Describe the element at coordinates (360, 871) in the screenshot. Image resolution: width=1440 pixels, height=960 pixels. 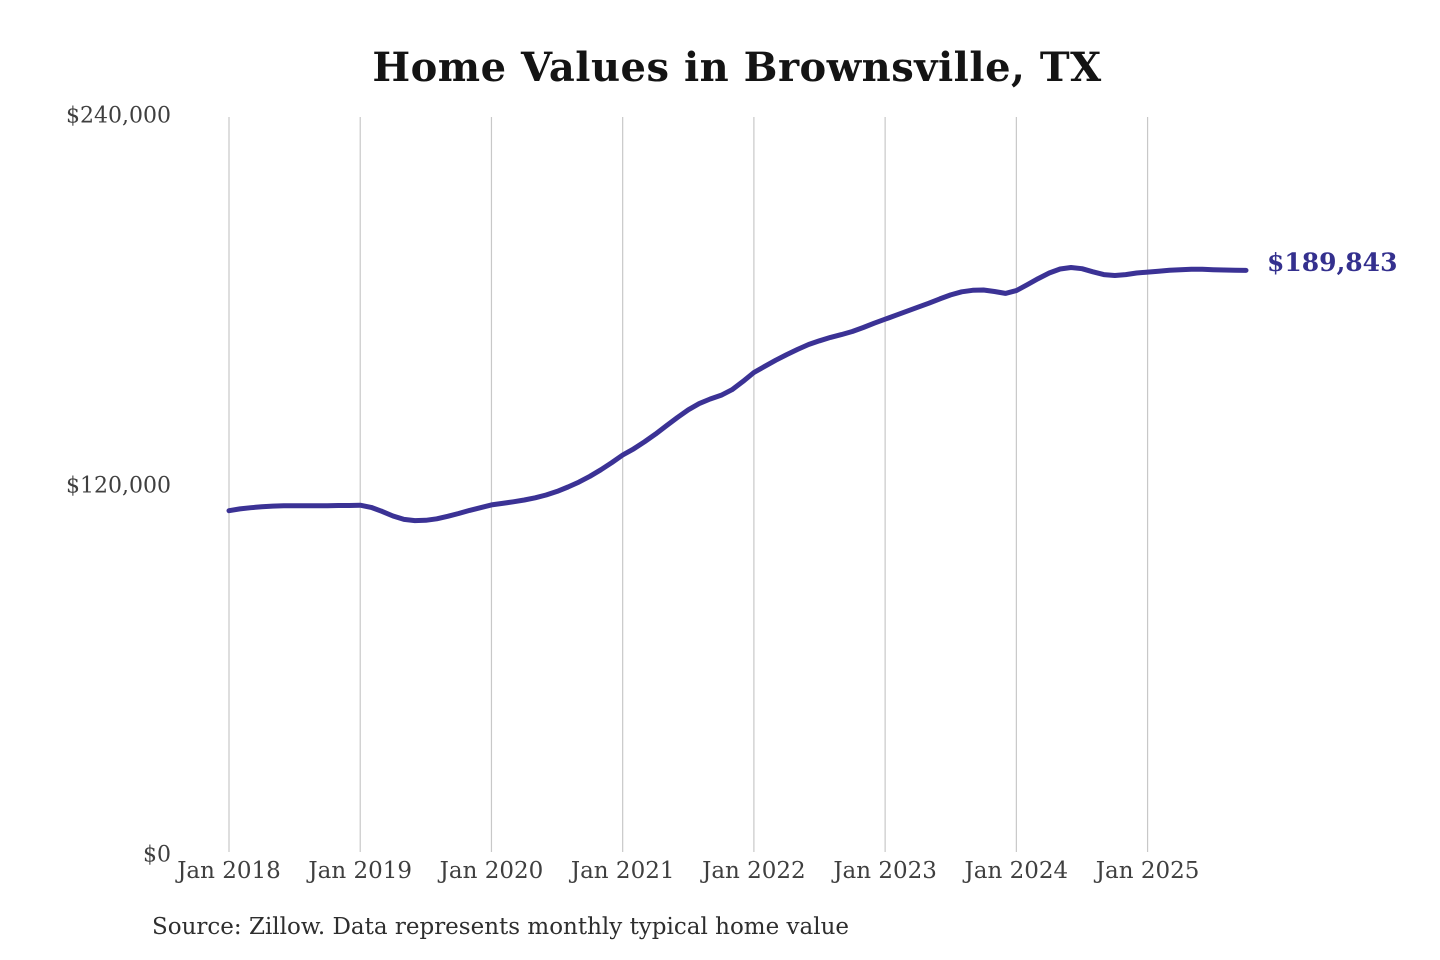
I see `x-tick-label: Jan 2019` at that location.